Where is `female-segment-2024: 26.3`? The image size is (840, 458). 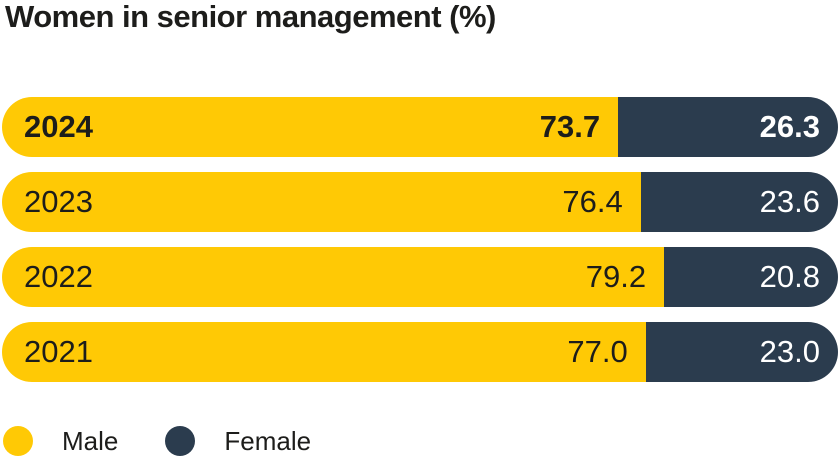
female-segment-2024: 26.3 is located at coordinates (728, 127).